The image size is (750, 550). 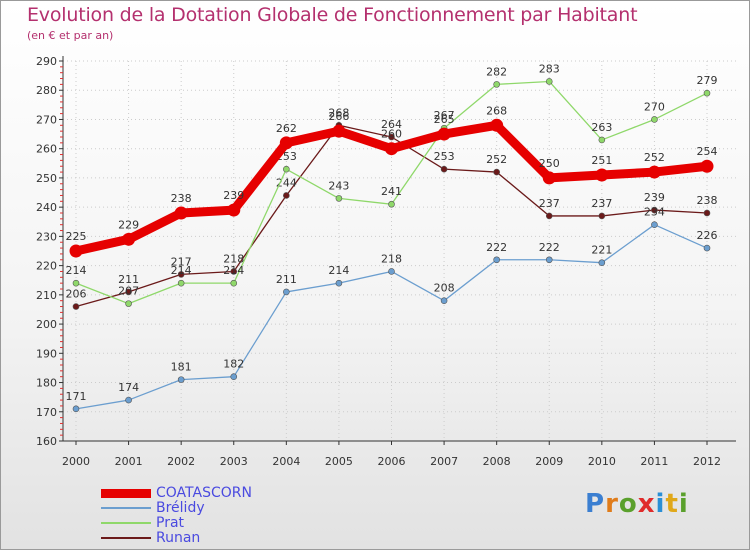 I want to click on y-tick-label: 290, so click(x=46, y=61).